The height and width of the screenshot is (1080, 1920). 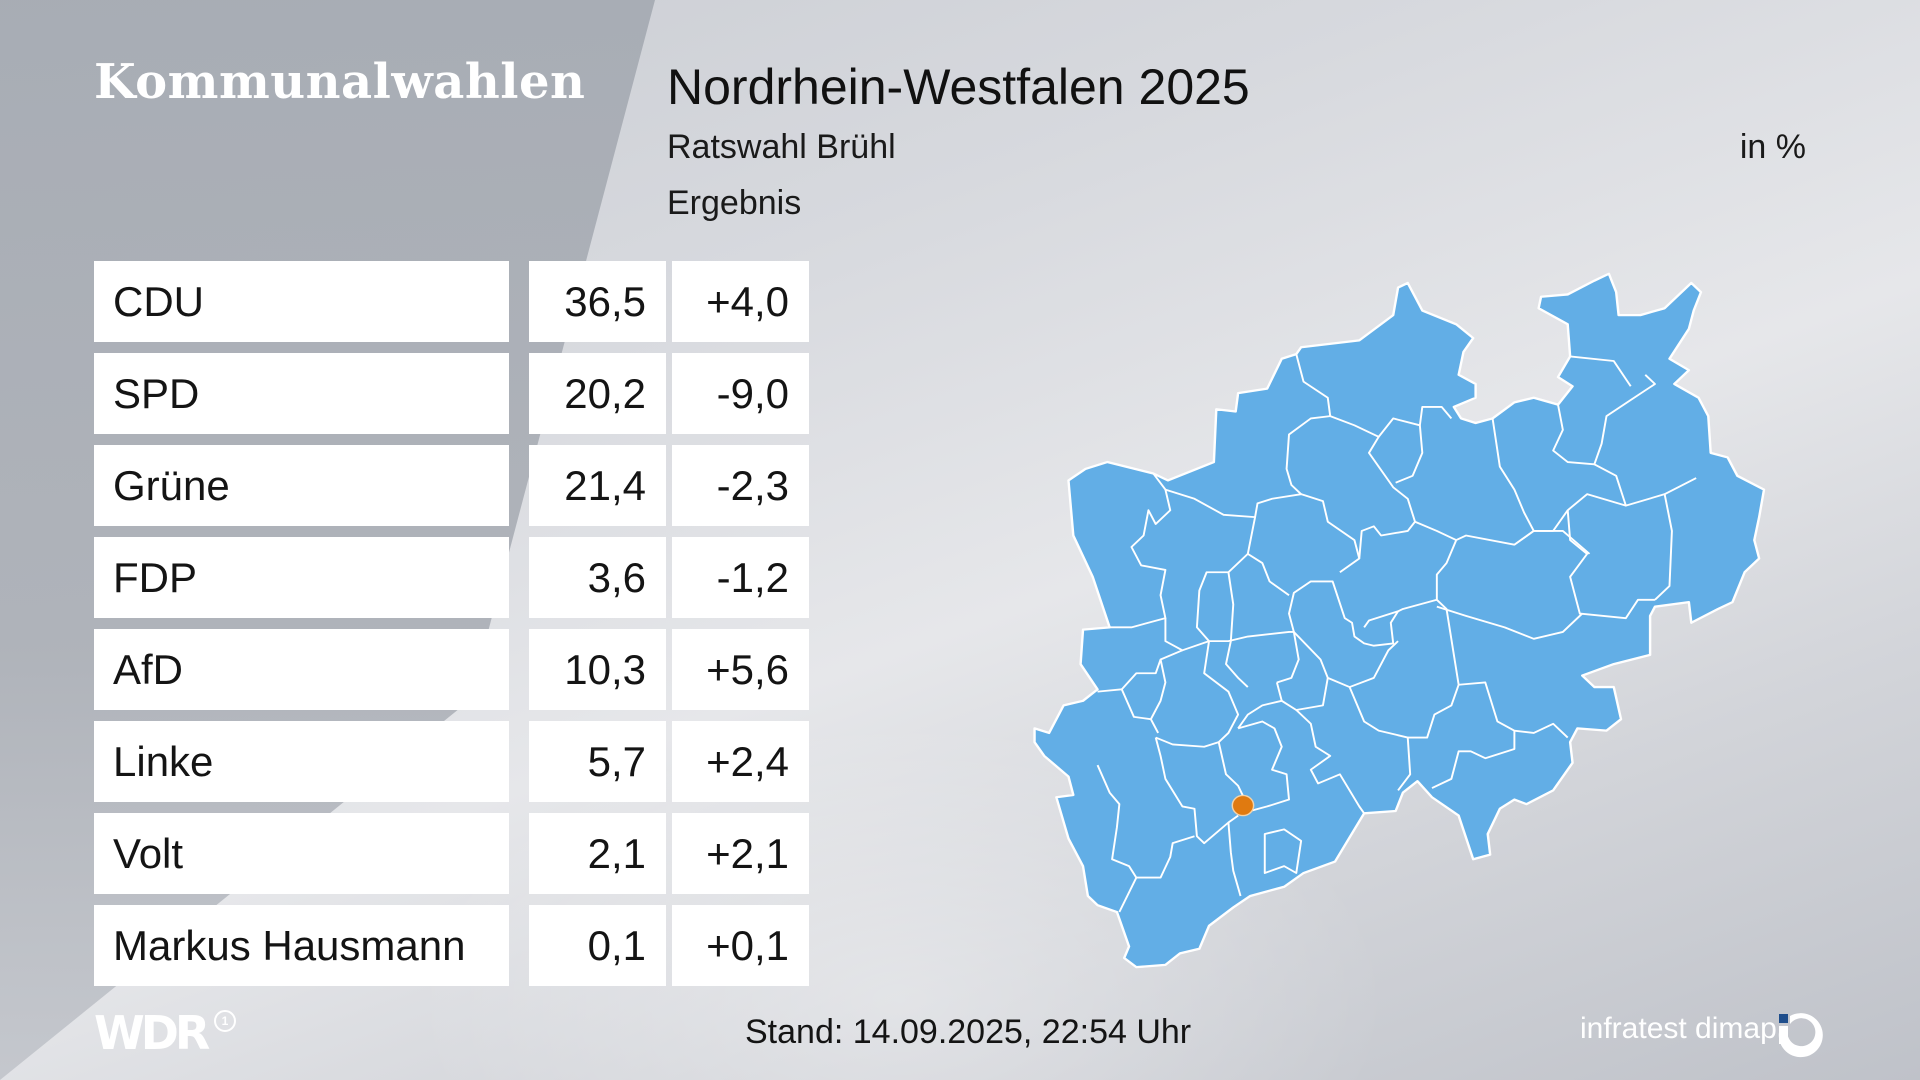 I want to click on wdr-logo: WDR, so click(x=152, y=1033).